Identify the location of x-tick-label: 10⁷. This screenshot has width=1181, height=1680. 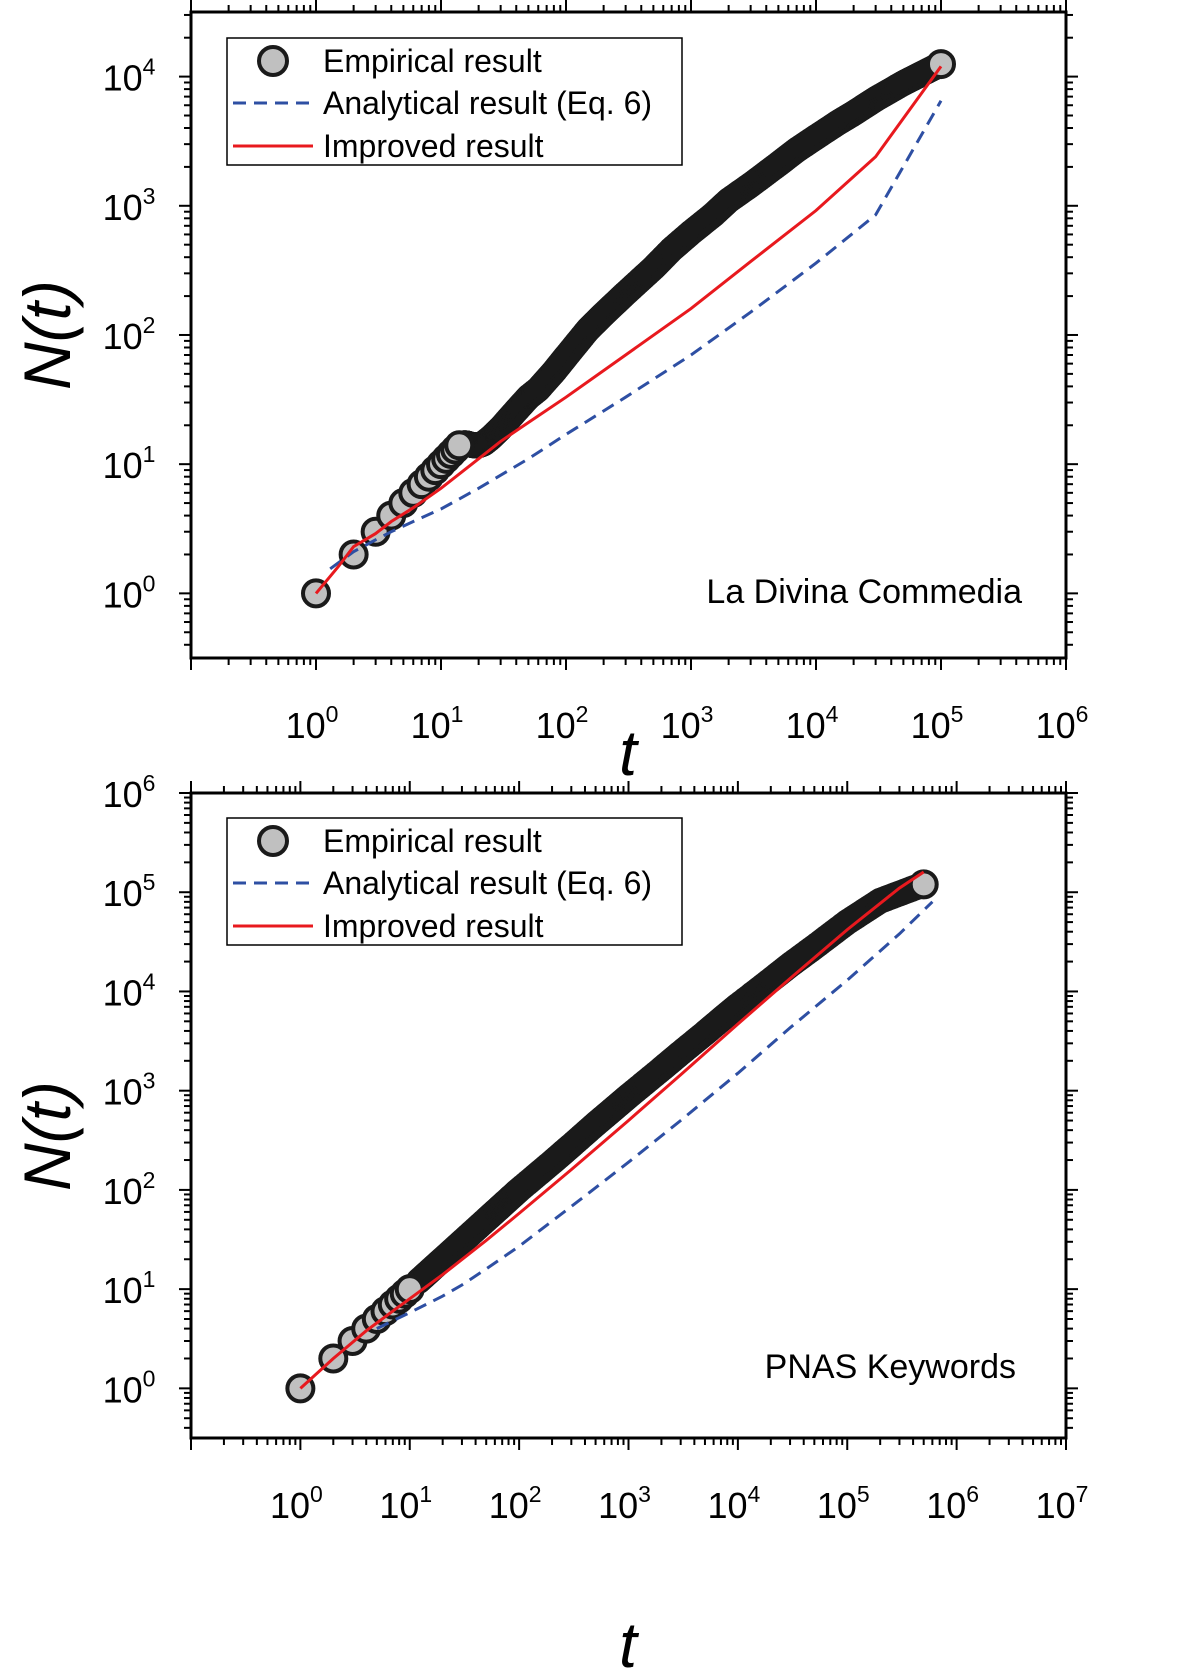
(1062, 1503).